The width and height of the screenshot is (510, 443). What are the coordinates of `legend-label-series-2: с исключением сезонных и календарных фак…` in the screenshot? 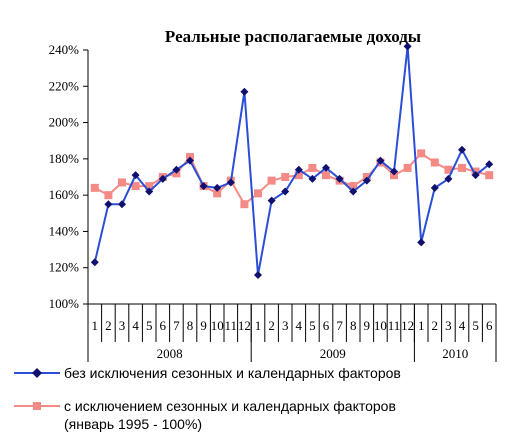 It's located at (230, 406).